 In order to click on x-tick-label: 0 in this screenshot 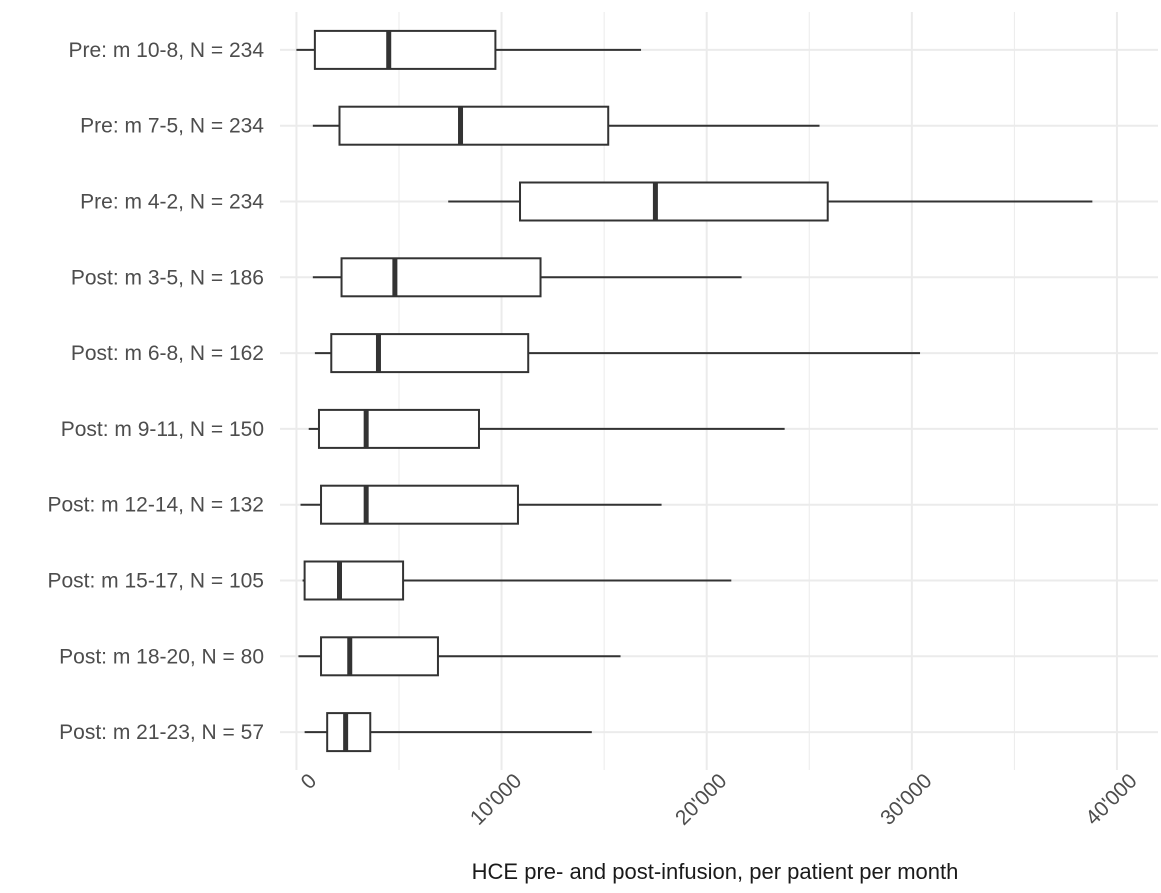, I will do `click(309, 781)`.